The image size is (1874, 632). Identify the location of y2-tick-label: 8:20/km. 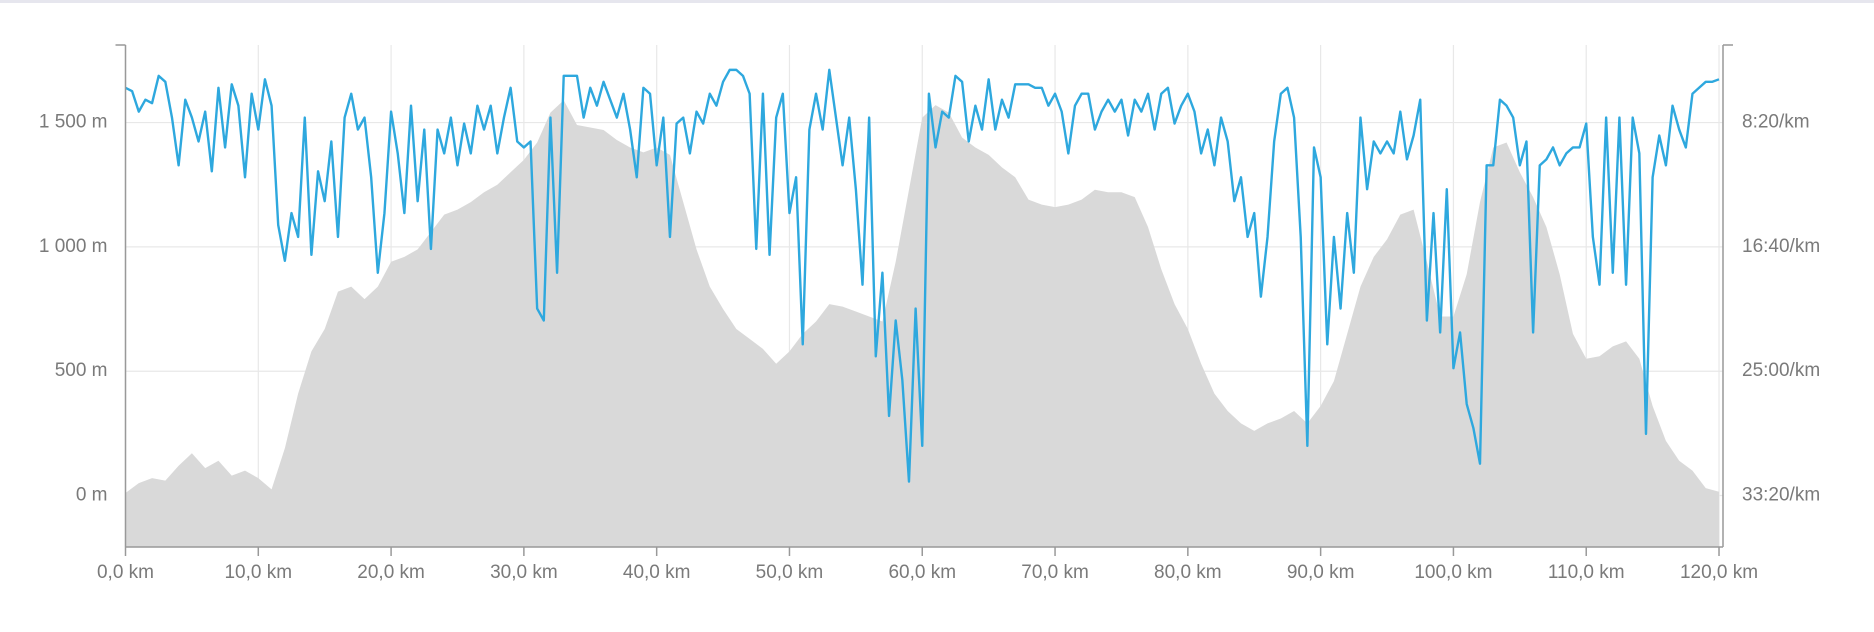
(1776, 122).